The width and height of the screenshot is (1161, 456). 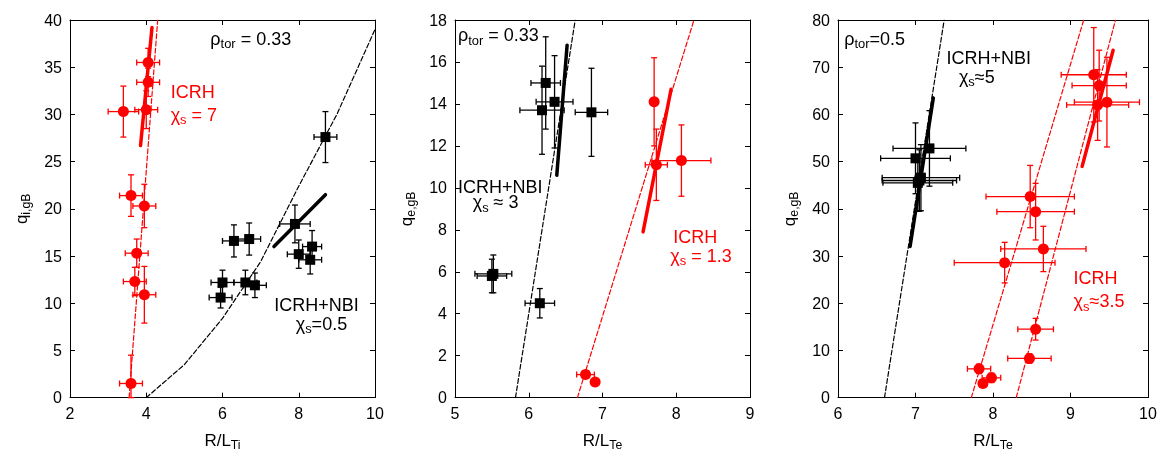 What do you see at coordinates (438, 146) in the screenshot?
I see `y-tick-label: 12` at bounding box center [438, 146].